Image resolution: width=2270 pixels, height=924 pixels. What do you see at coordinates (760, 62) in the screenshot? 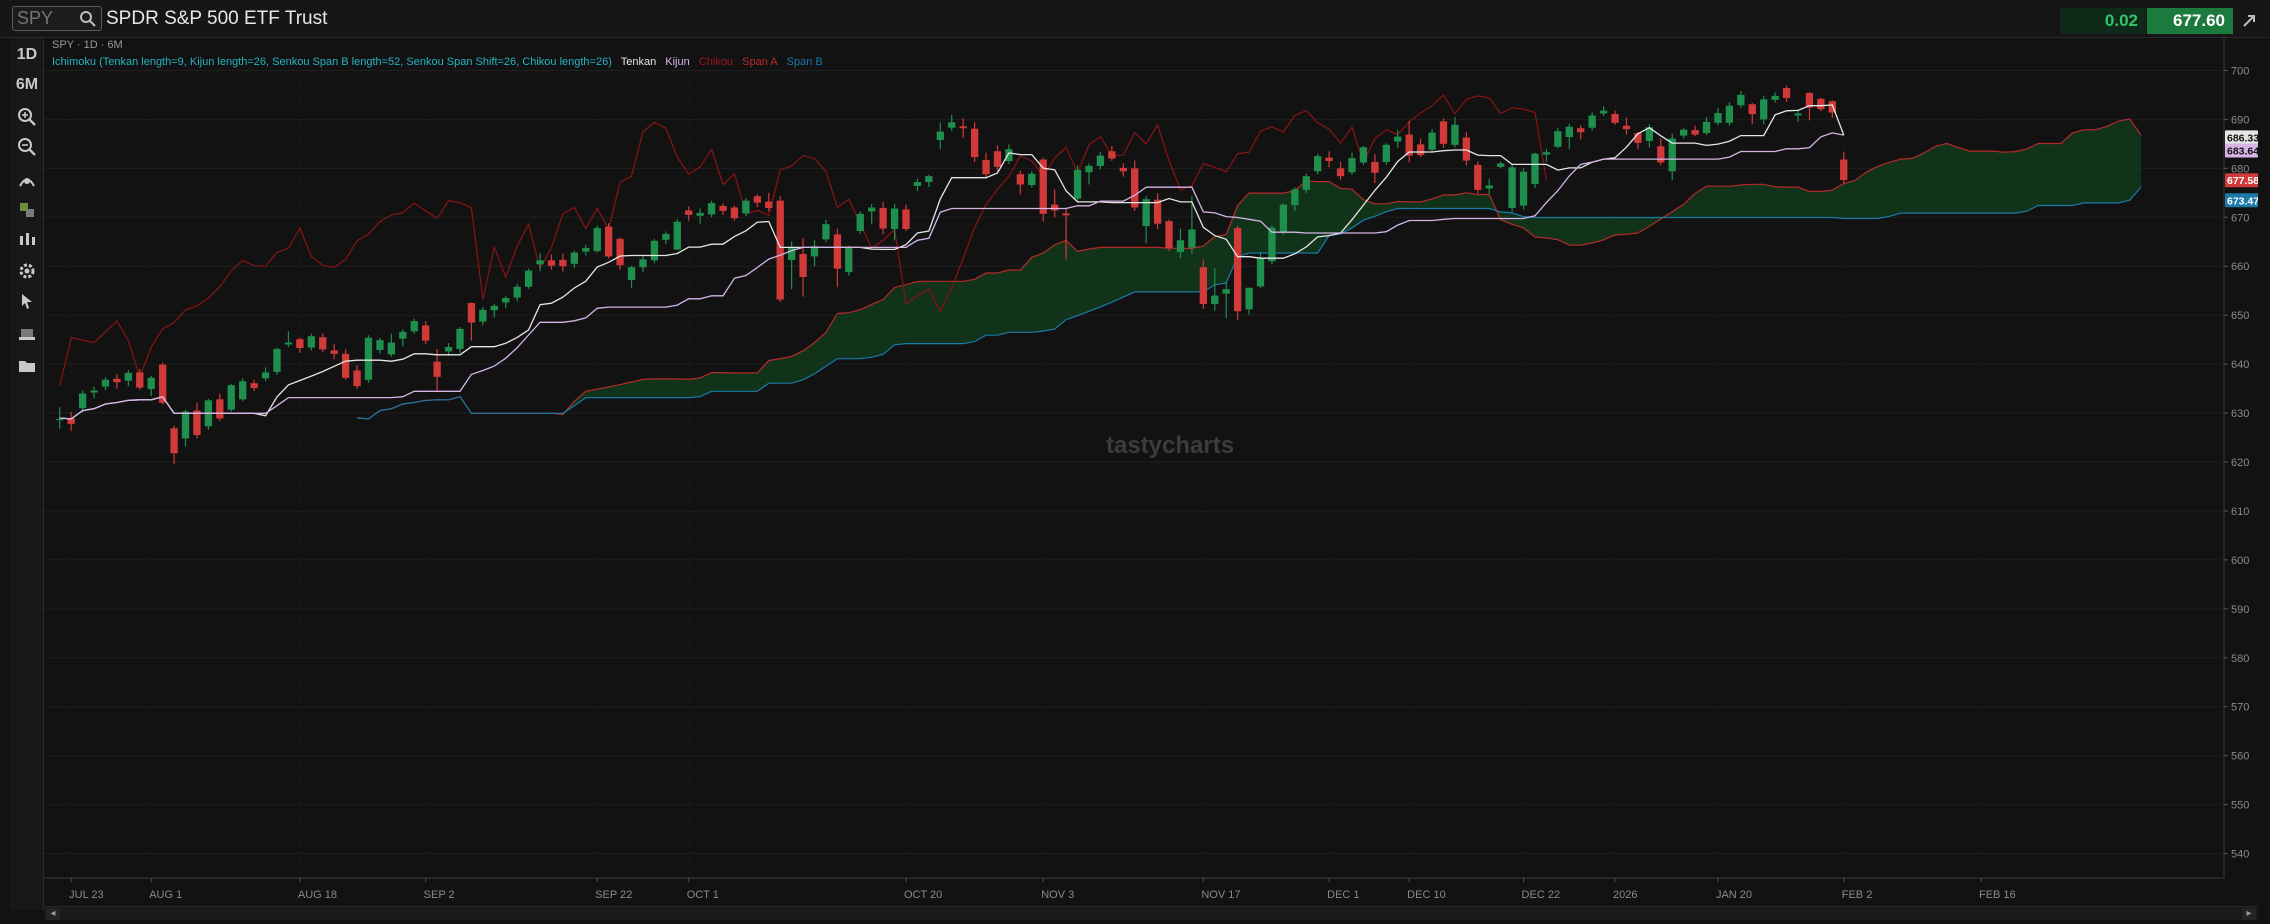
I see `legend-span-a: Span A` at bounding box center [760, 62].